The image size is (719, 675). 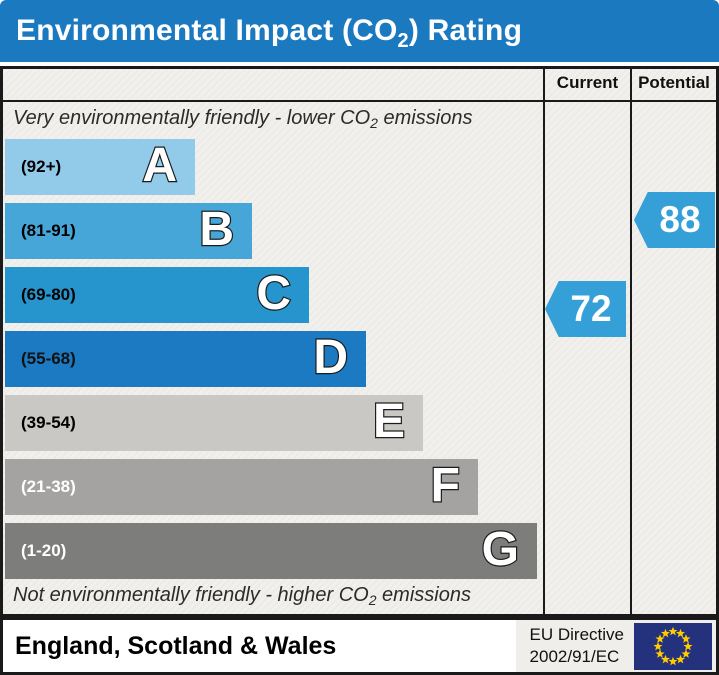 What do you see at coordinates (185, 359) in the screenshot?
I see `band-row-d: (55-68) D` at bounding box center [185, 359].